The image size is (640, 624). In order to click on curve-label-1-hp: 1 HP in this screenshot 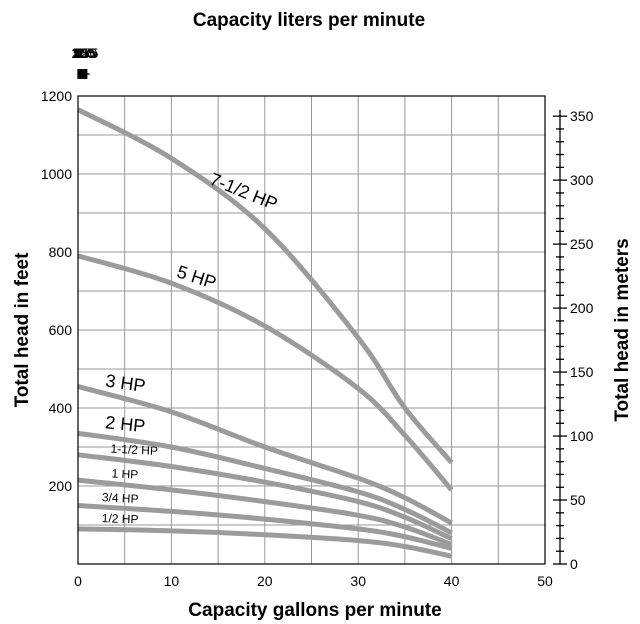, I will do `click(124, 473)`.